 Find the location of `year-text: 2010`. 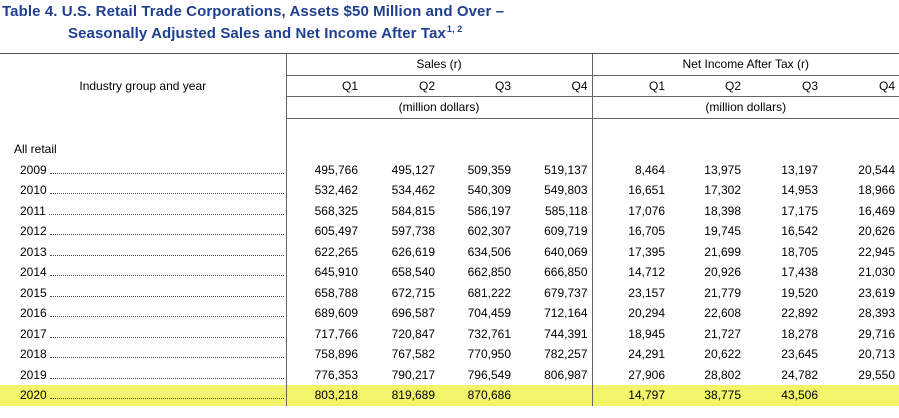

year-text: 2010 is located at coordinates (33, 190).